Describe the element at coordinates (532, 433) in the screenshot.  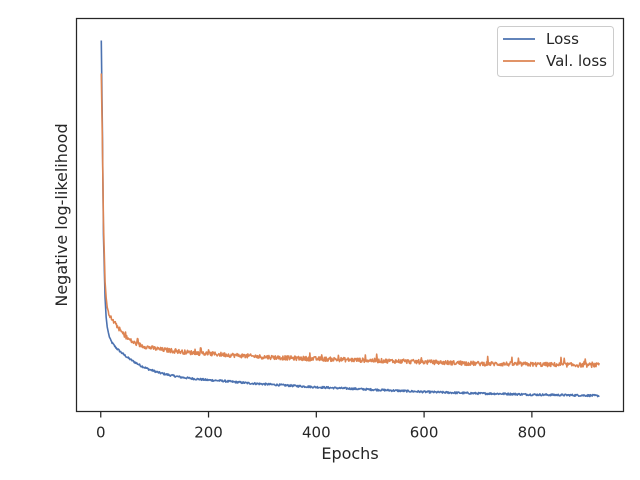
I see `x-tick-label: 800` at that location.